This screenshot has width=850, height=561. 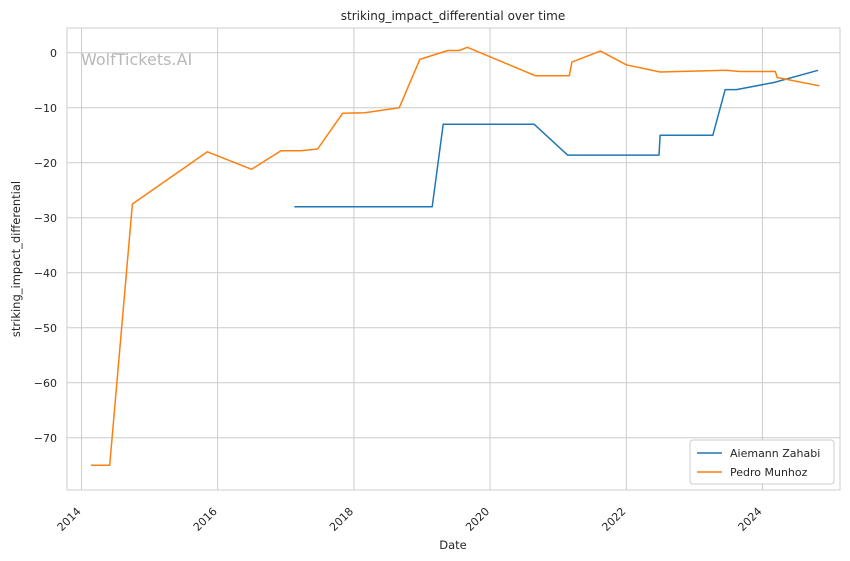 I want to click on legend-frame, so click(x=762, y=462).